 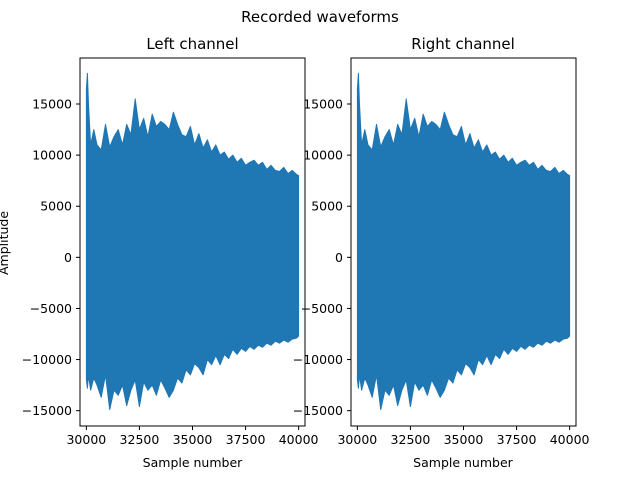 What do you see at coordinates (51, 308) in the screenshot?
I see `left-y-tick-label: −5000` at bounding box center [51, 308].